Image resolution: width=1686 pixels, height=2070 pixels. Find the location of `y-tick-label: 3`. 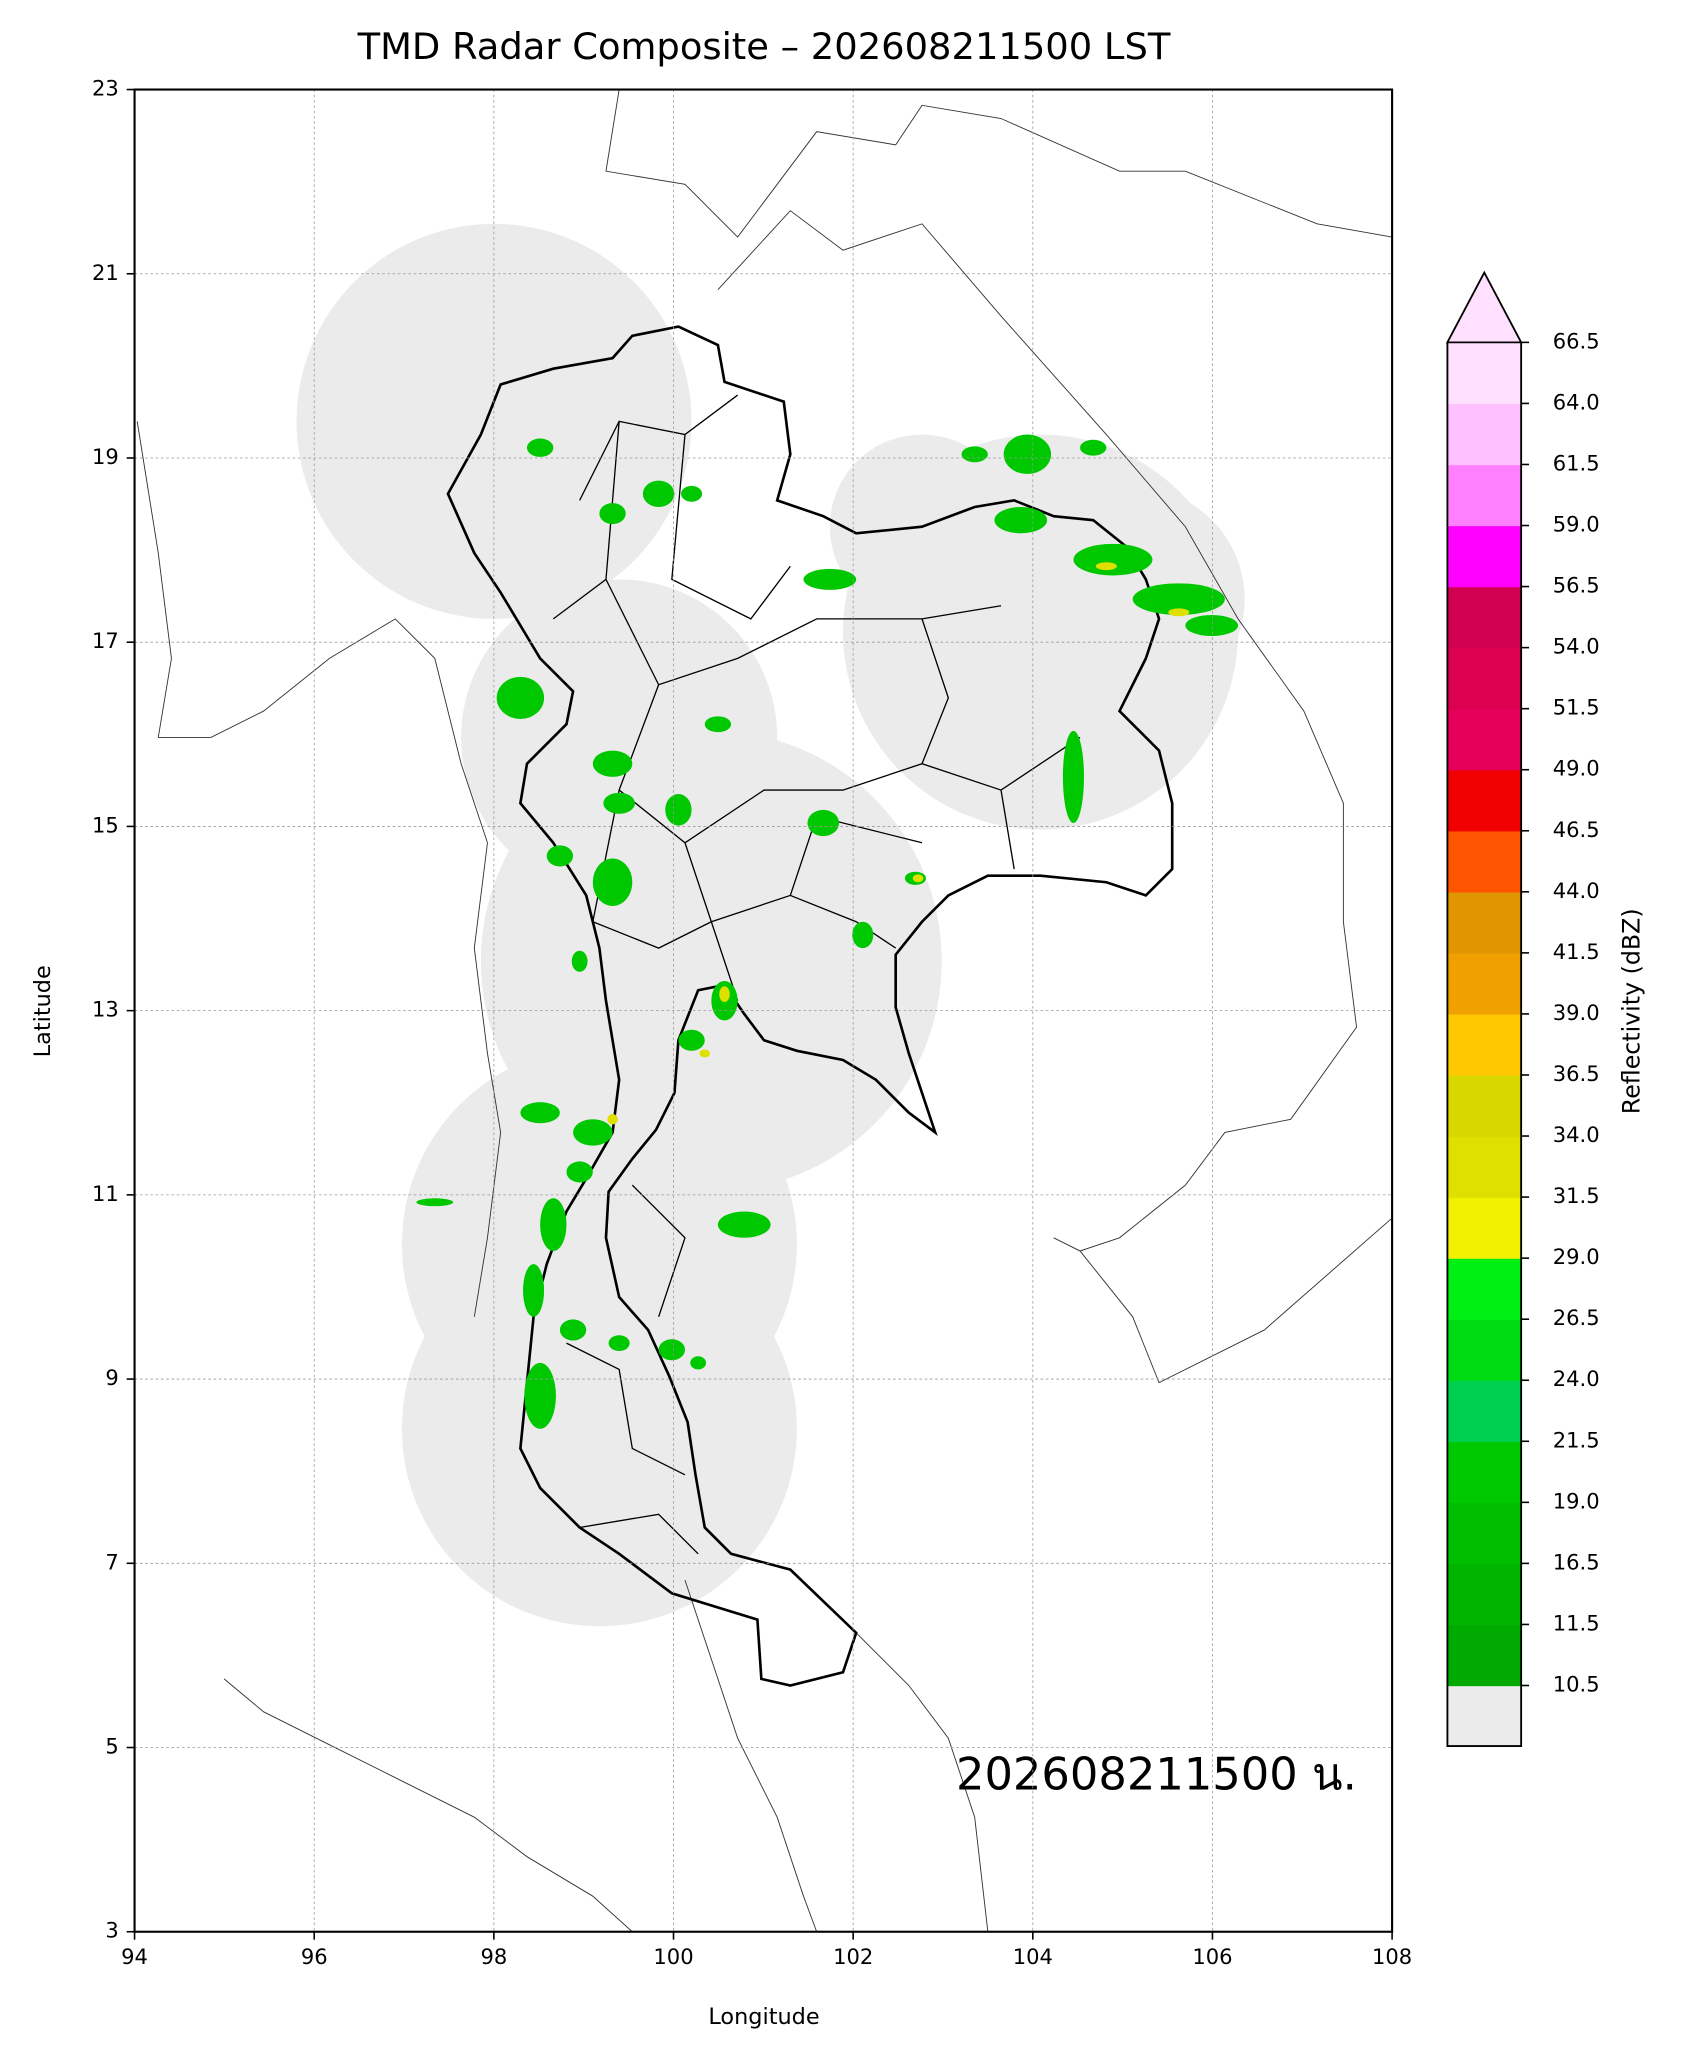

y-tick-label: 3 is located at coordinates (111, 1930).